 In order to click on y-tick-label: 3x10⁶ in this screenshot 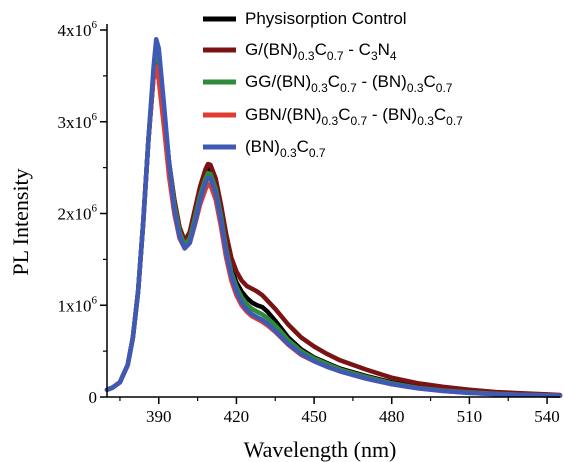, I will do `click(78, 121)`.